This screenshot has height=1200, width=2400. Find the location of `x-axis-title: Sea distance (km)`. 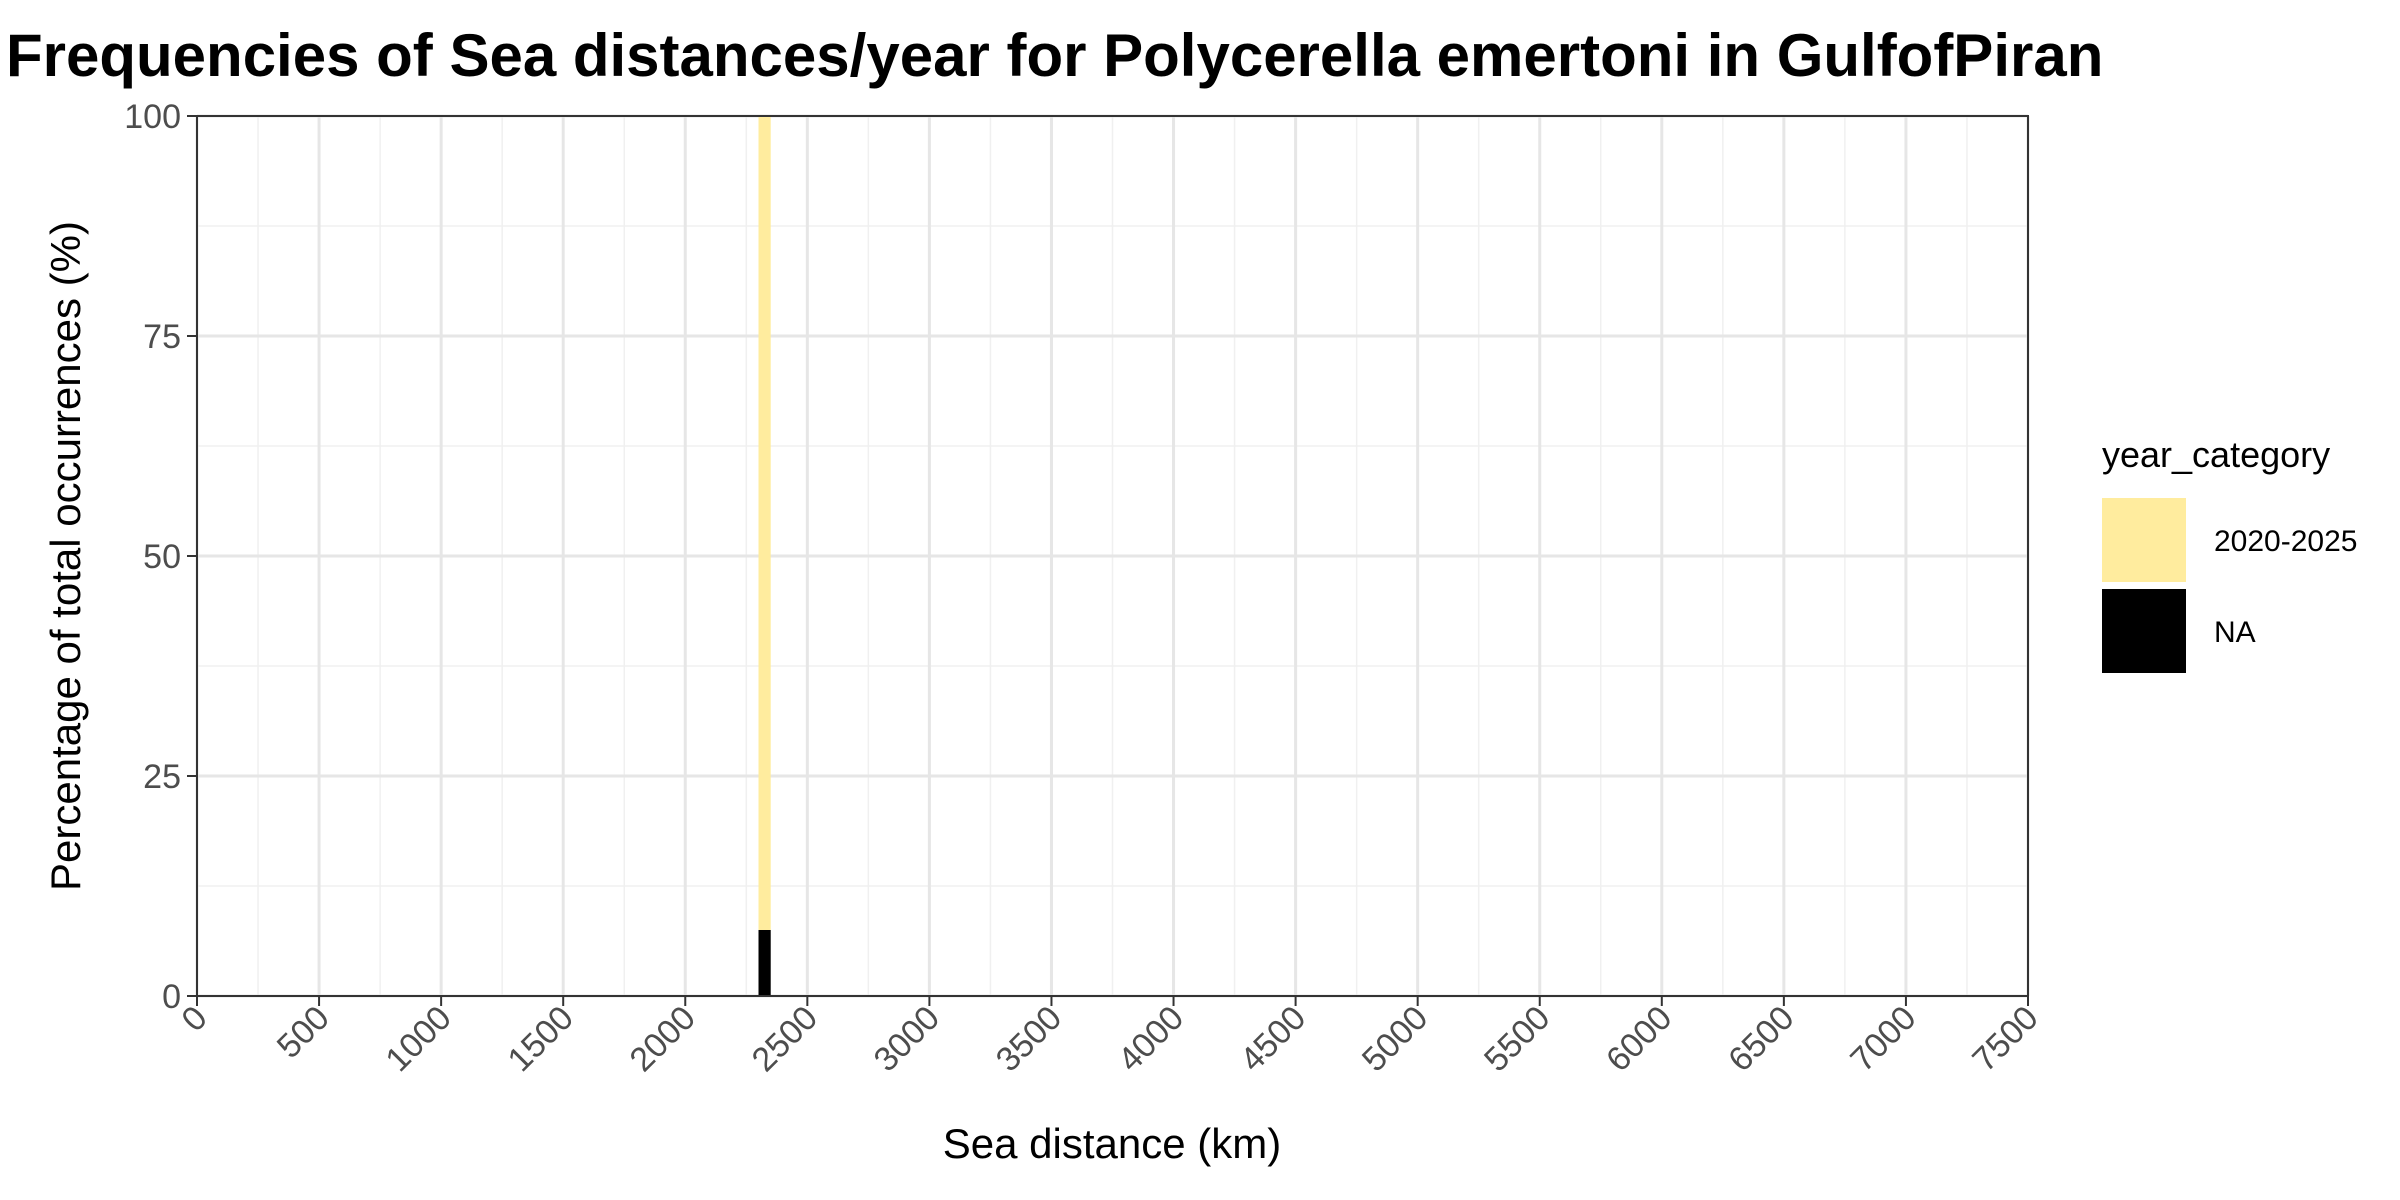

x-axis-title: Sea distance (km) is located at coordinates (1112, 1143).